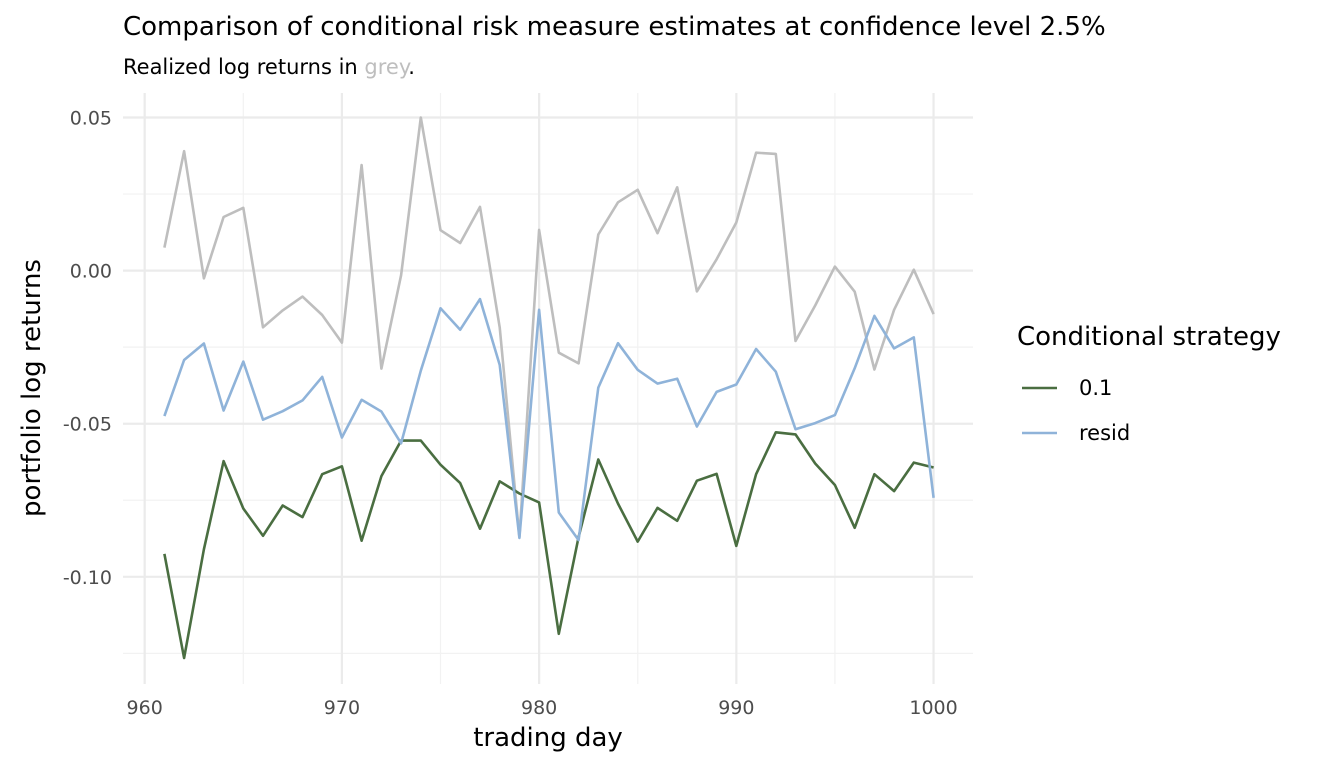 This screenshot has height=768, width=1344. What do you see at coordinates (243, 67) in the screenshot?
I see `subtitle-text: Realized log returns in` at bounding box center [243, 67].